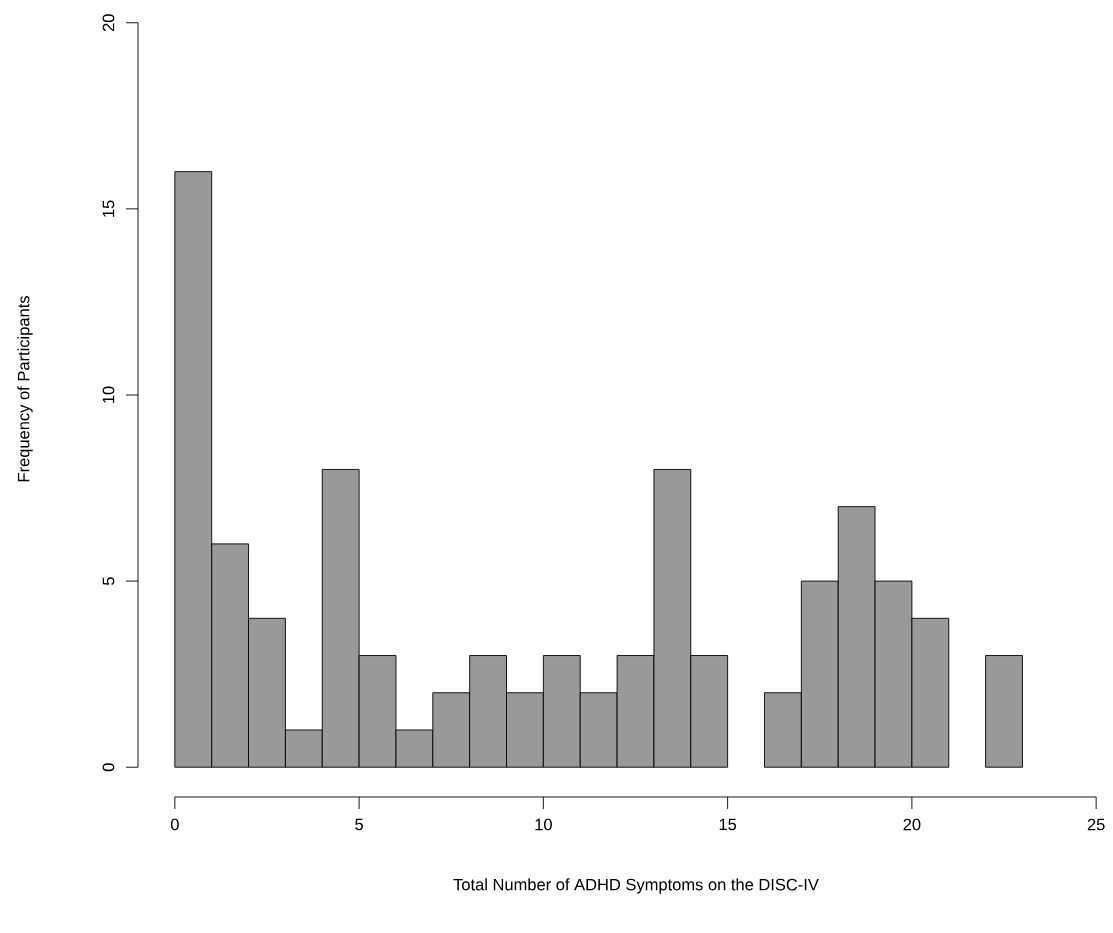 This screenshot has width=1113, height=933. What do you see at coordinates (636, 886) in the screenshot?
I see `x-axis-title: Total Number of ADHD Symptoms on the DISC-IV` at bounding box center [636, 886].